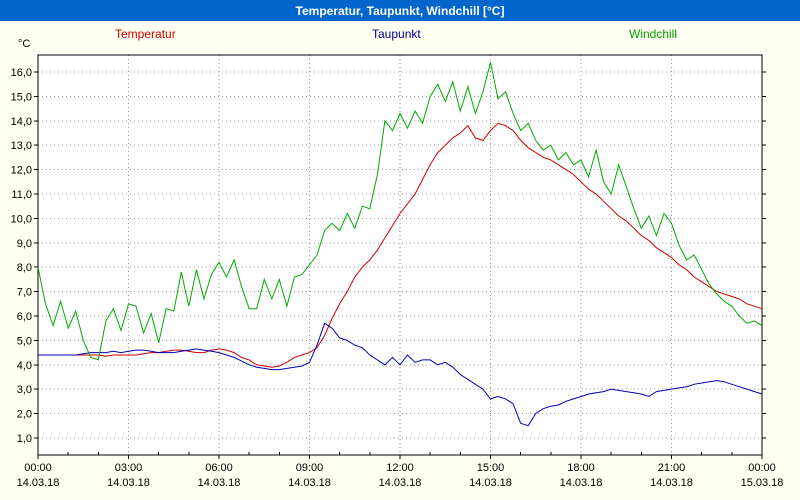  Describe the element at coordinates (21, 73) in the screenshot. I see `y-tick-label: 16,0` at that location.